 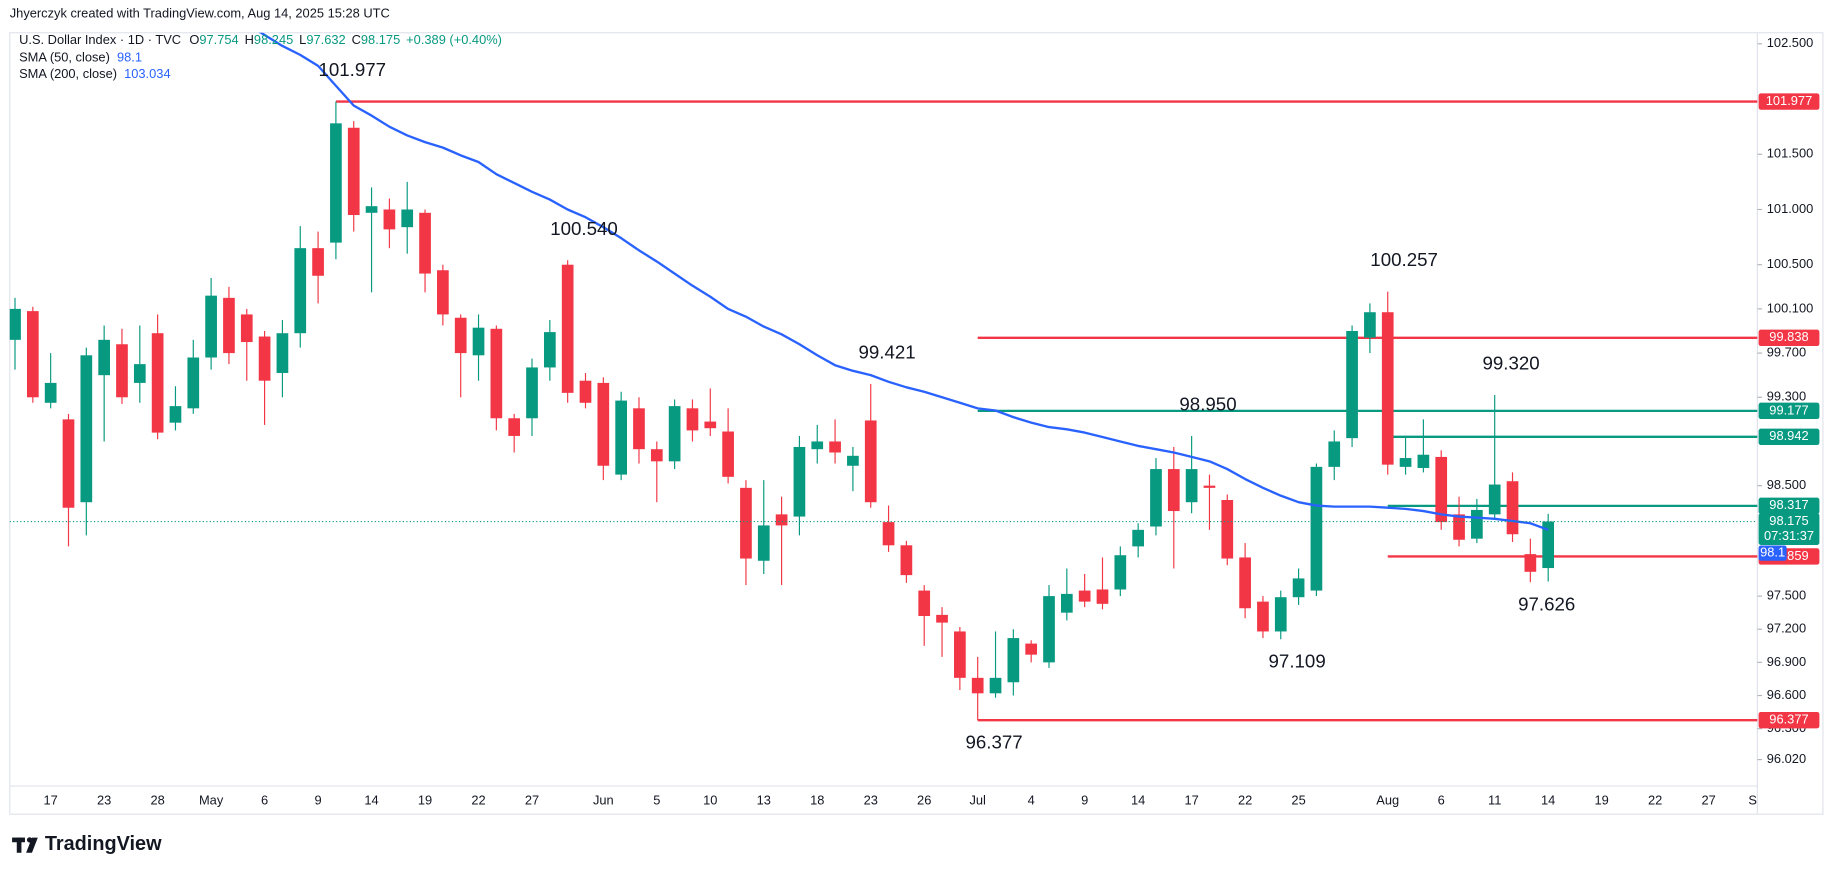 I want to click on legend-l-label: L, so click(x=302, y=39).